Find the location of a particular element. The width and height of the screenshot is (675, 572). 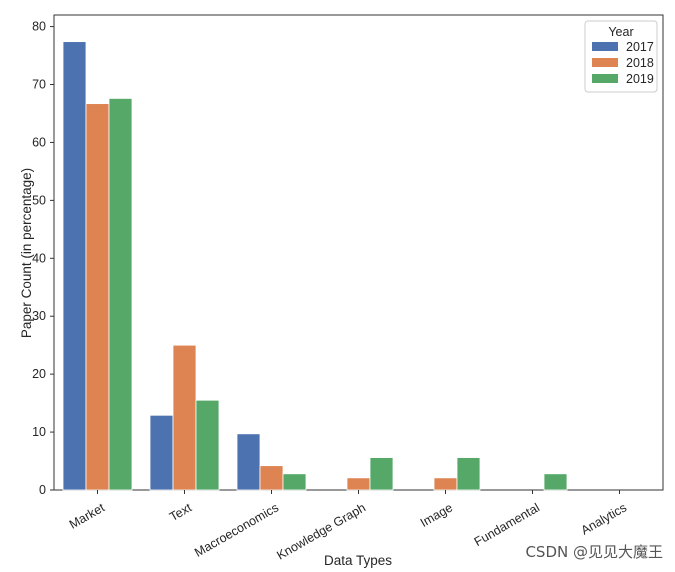

legend-entries: 2017 2018 2019 is located at coordinates (623, 63).